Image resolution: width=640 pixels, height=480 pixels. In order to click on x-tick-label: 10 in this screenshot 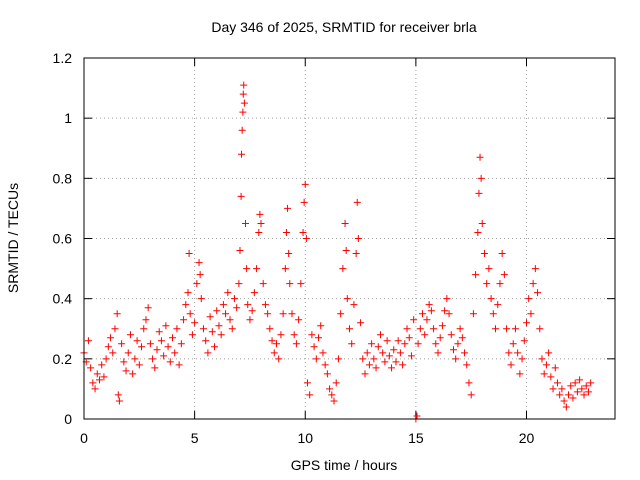, I will do `click(305, 438)`.